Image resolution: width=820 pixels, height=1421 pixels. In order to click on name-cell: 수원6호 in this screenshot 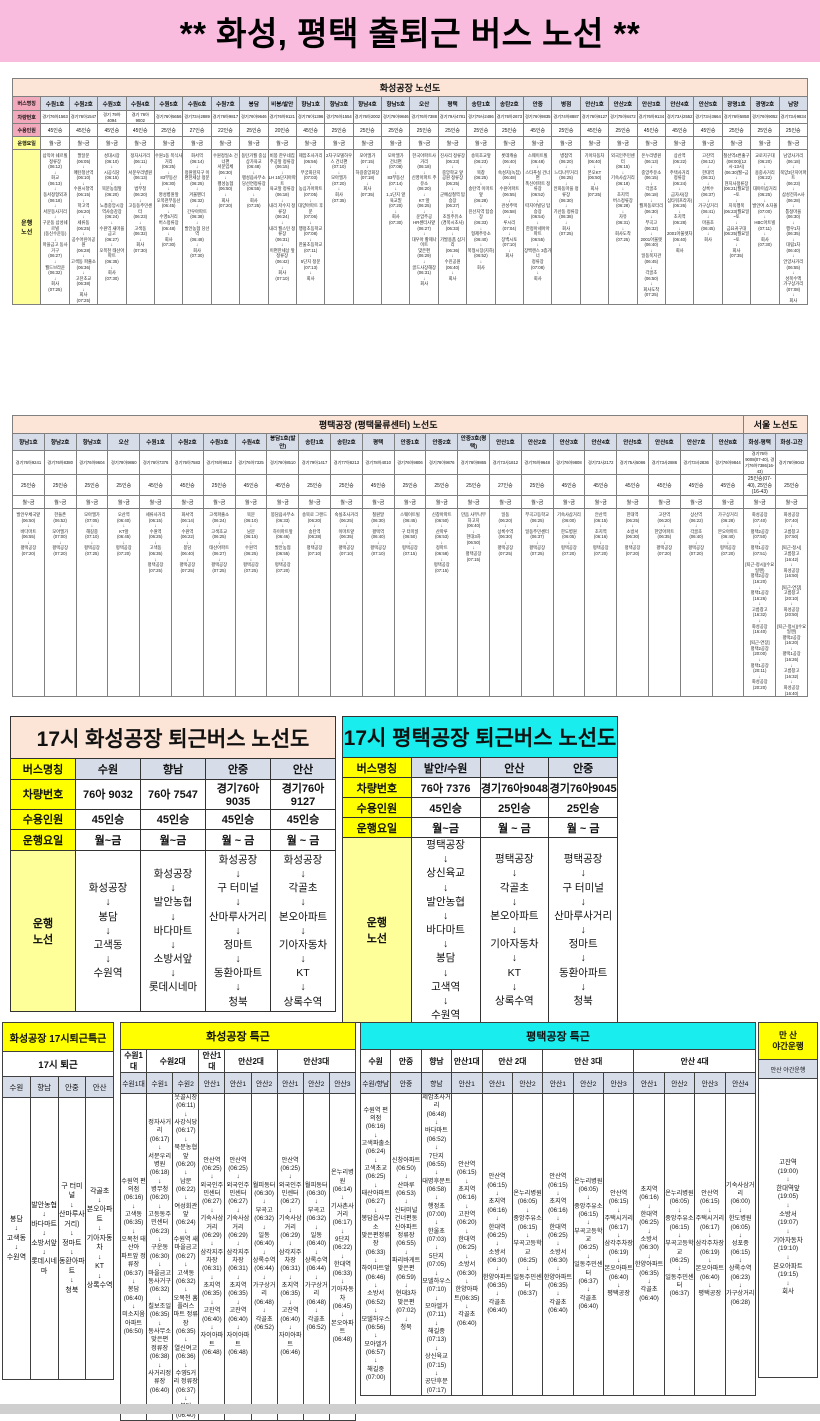, I will do `click(197, 103)`.